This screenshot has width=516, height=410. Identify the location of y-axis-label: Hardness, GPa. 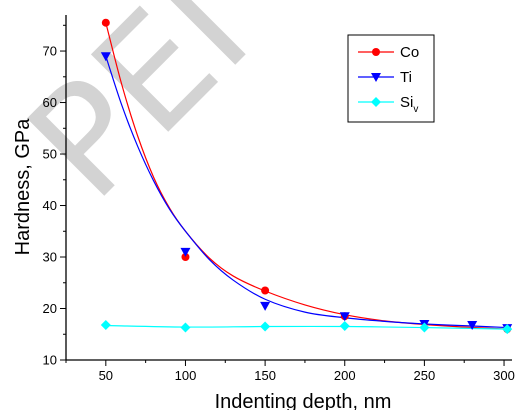
(23, 187).